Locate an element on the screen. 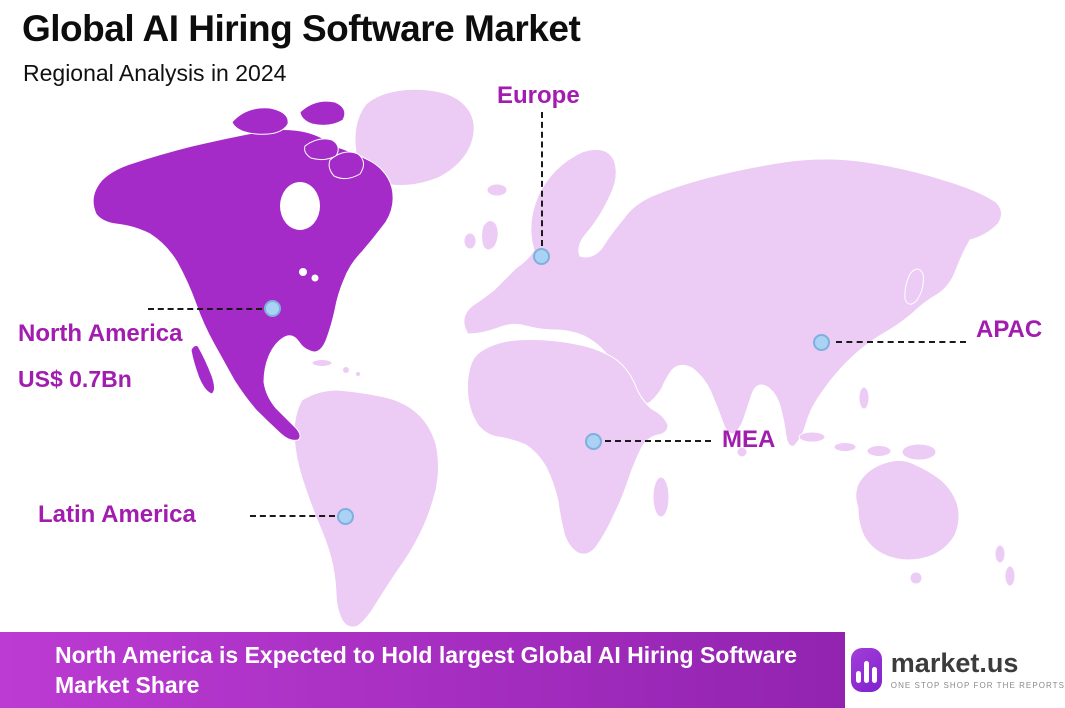  label-north-america-value: US$ 0.7Bn is located at coordinates (75, 379).